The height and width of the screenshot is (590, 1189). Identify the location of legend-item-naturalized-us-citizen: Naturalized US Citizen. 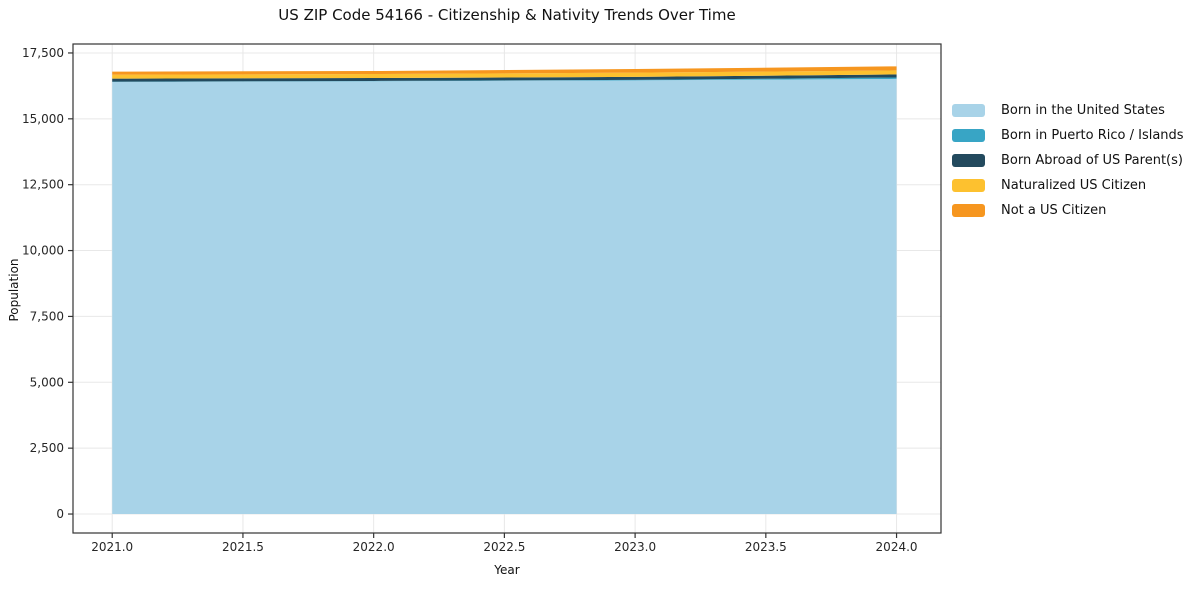
(1068, 185).